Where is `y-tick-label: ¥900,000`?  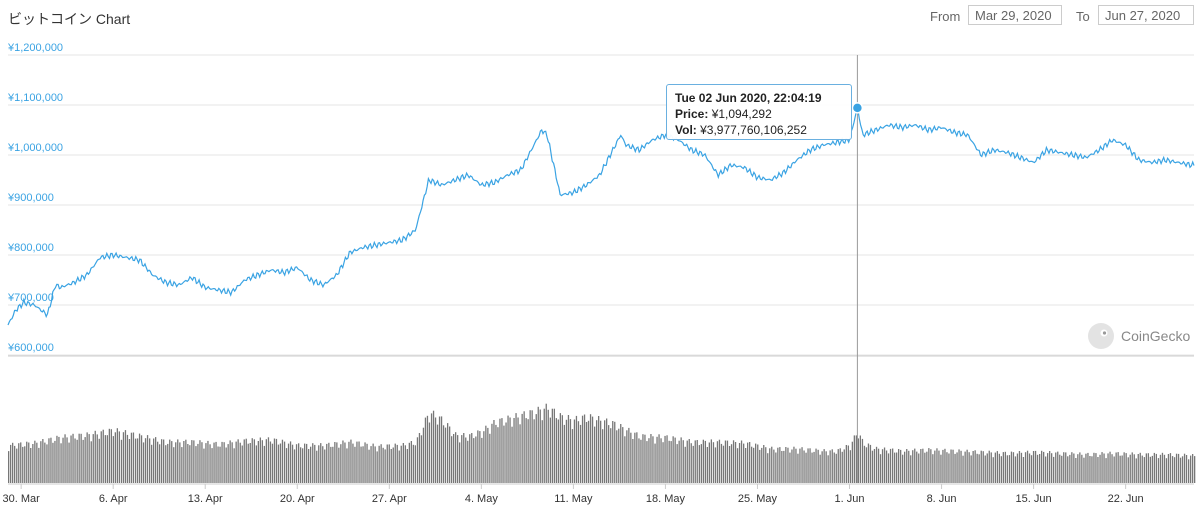 y-tick-label: ¥900,000 is located at coordinates (30, 198).